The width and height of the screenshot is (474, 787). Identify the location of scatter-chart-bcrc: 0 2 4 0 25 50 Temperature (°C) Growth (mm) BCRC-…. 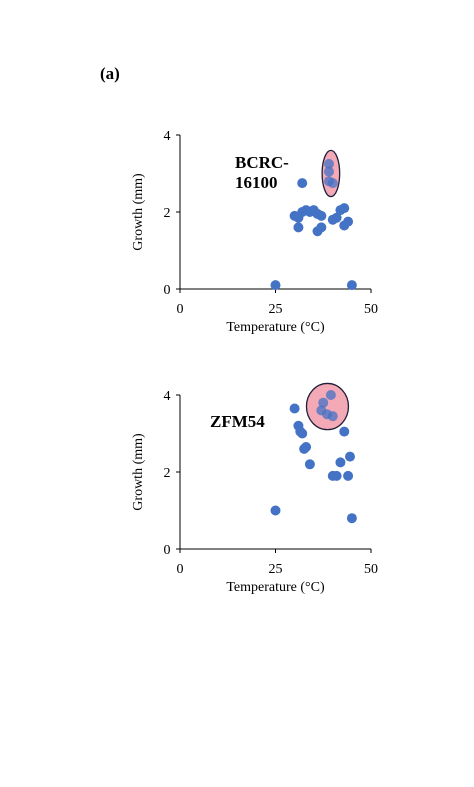
(254, 232).